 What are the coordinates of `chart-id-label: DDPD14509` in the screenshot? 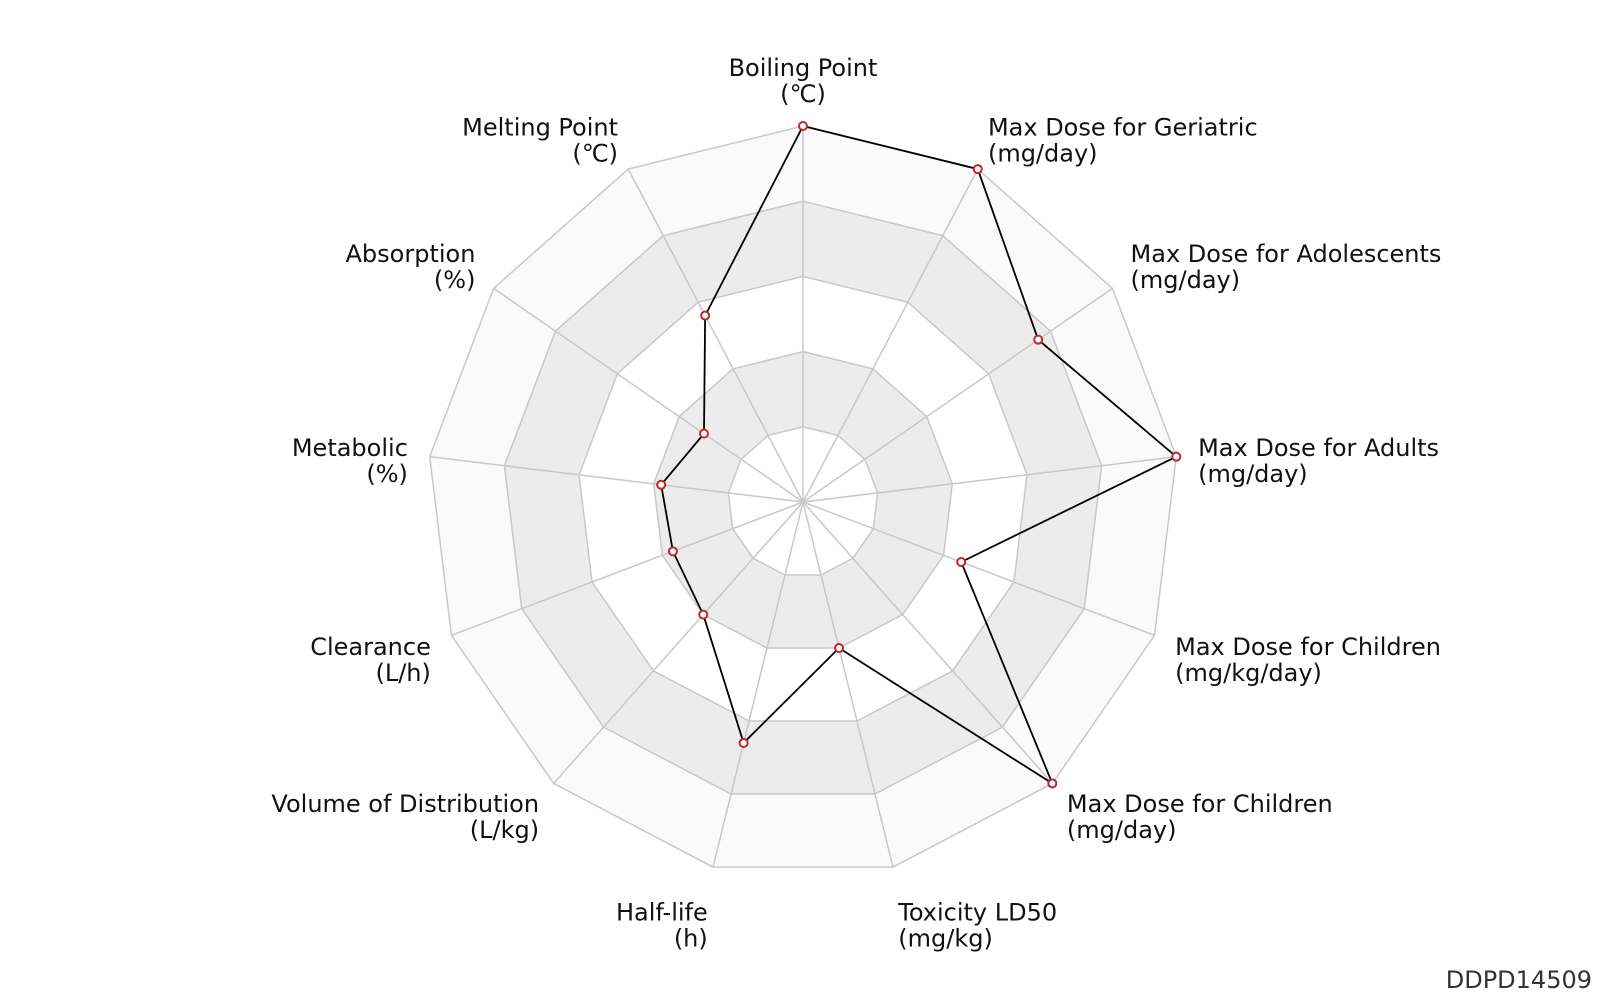 It's located at (1518, 980).